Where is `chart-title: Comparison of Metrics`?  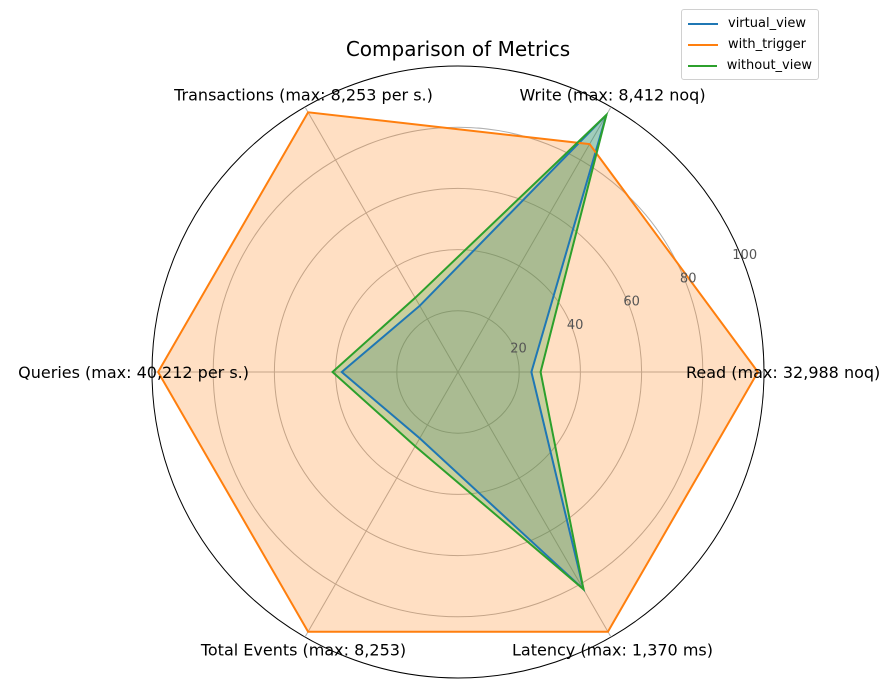
chart-title: Comparison of Metrics is located at coordinates (458, 49).